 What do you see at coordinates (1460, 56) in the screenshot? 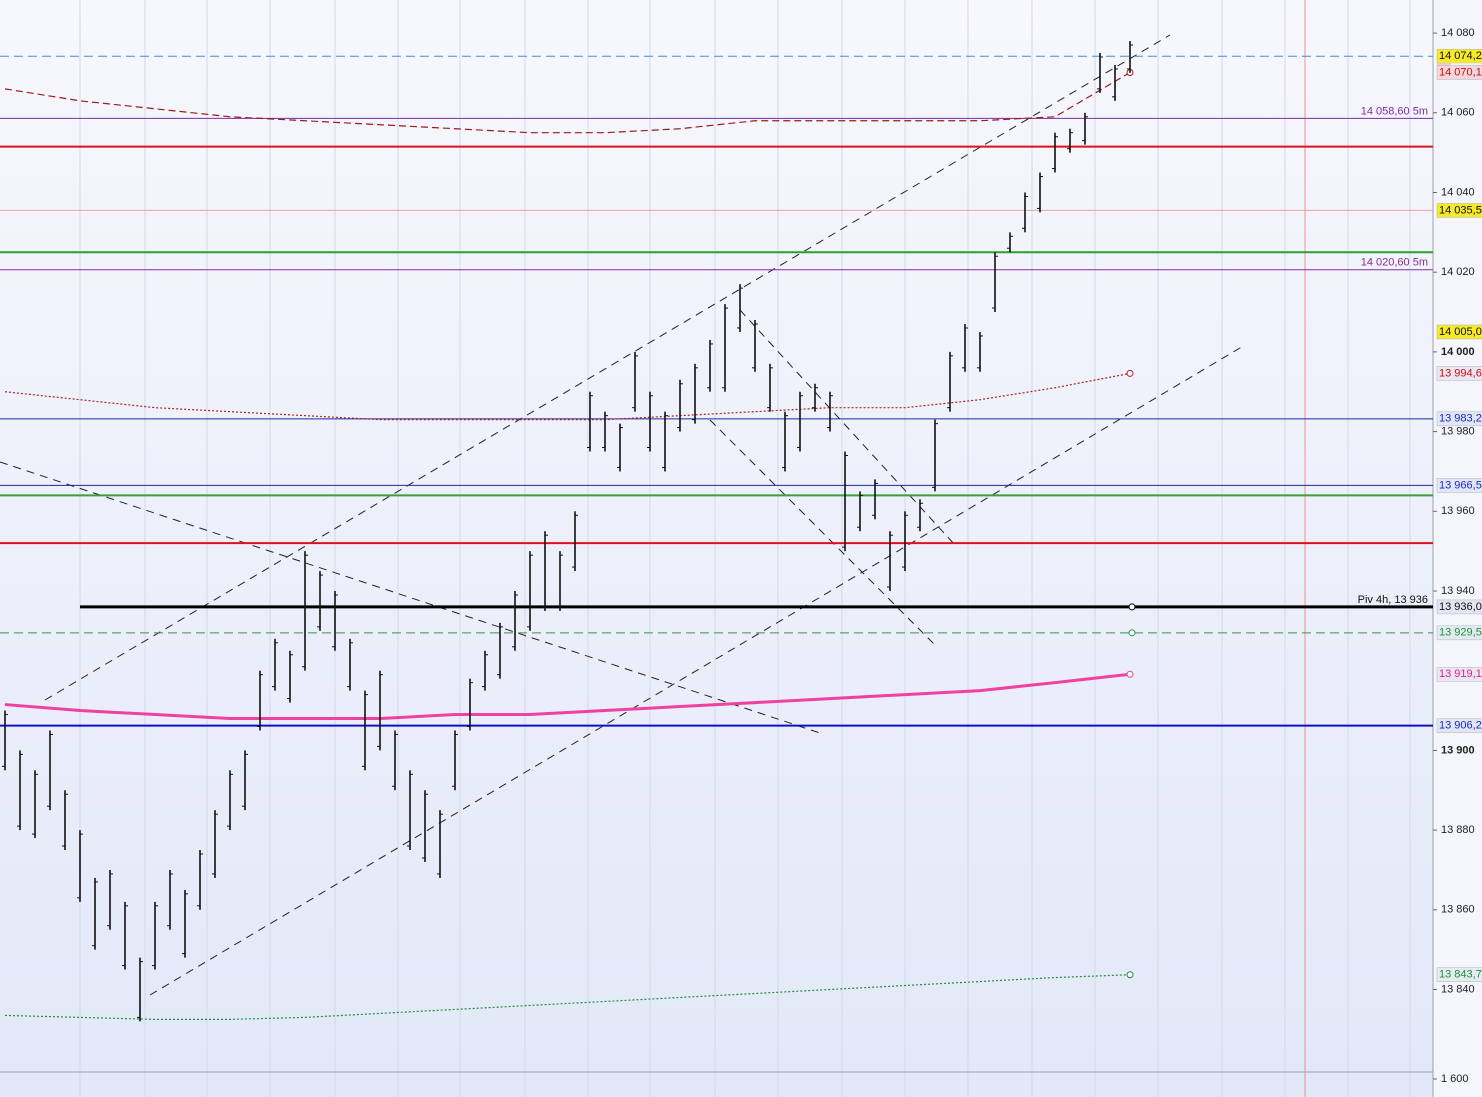
I see `price-label: 14 074,2` at bounding box center [1460, 56].